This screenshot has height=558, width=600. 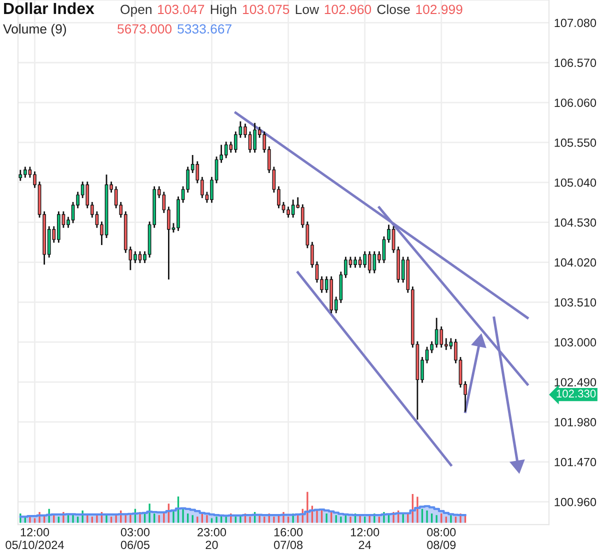 What do you see at coordinates (575, 462) in the screenshot?
I see `y-tick-label: 101.470` at bounding box center [575, 462].